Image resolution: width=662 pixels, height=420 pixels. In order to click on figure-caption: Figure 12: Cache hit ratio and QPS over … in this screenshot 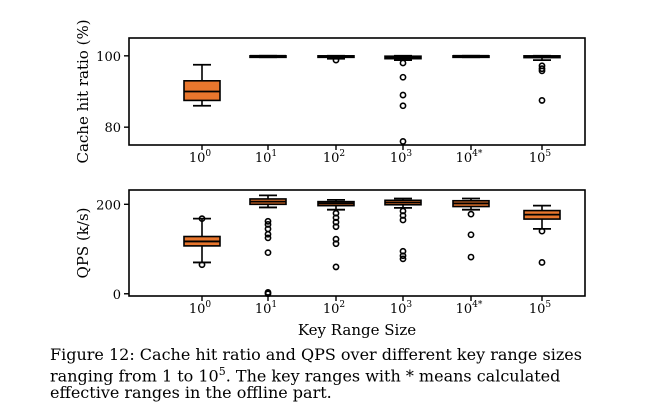, I will do `click(342, 373)`.